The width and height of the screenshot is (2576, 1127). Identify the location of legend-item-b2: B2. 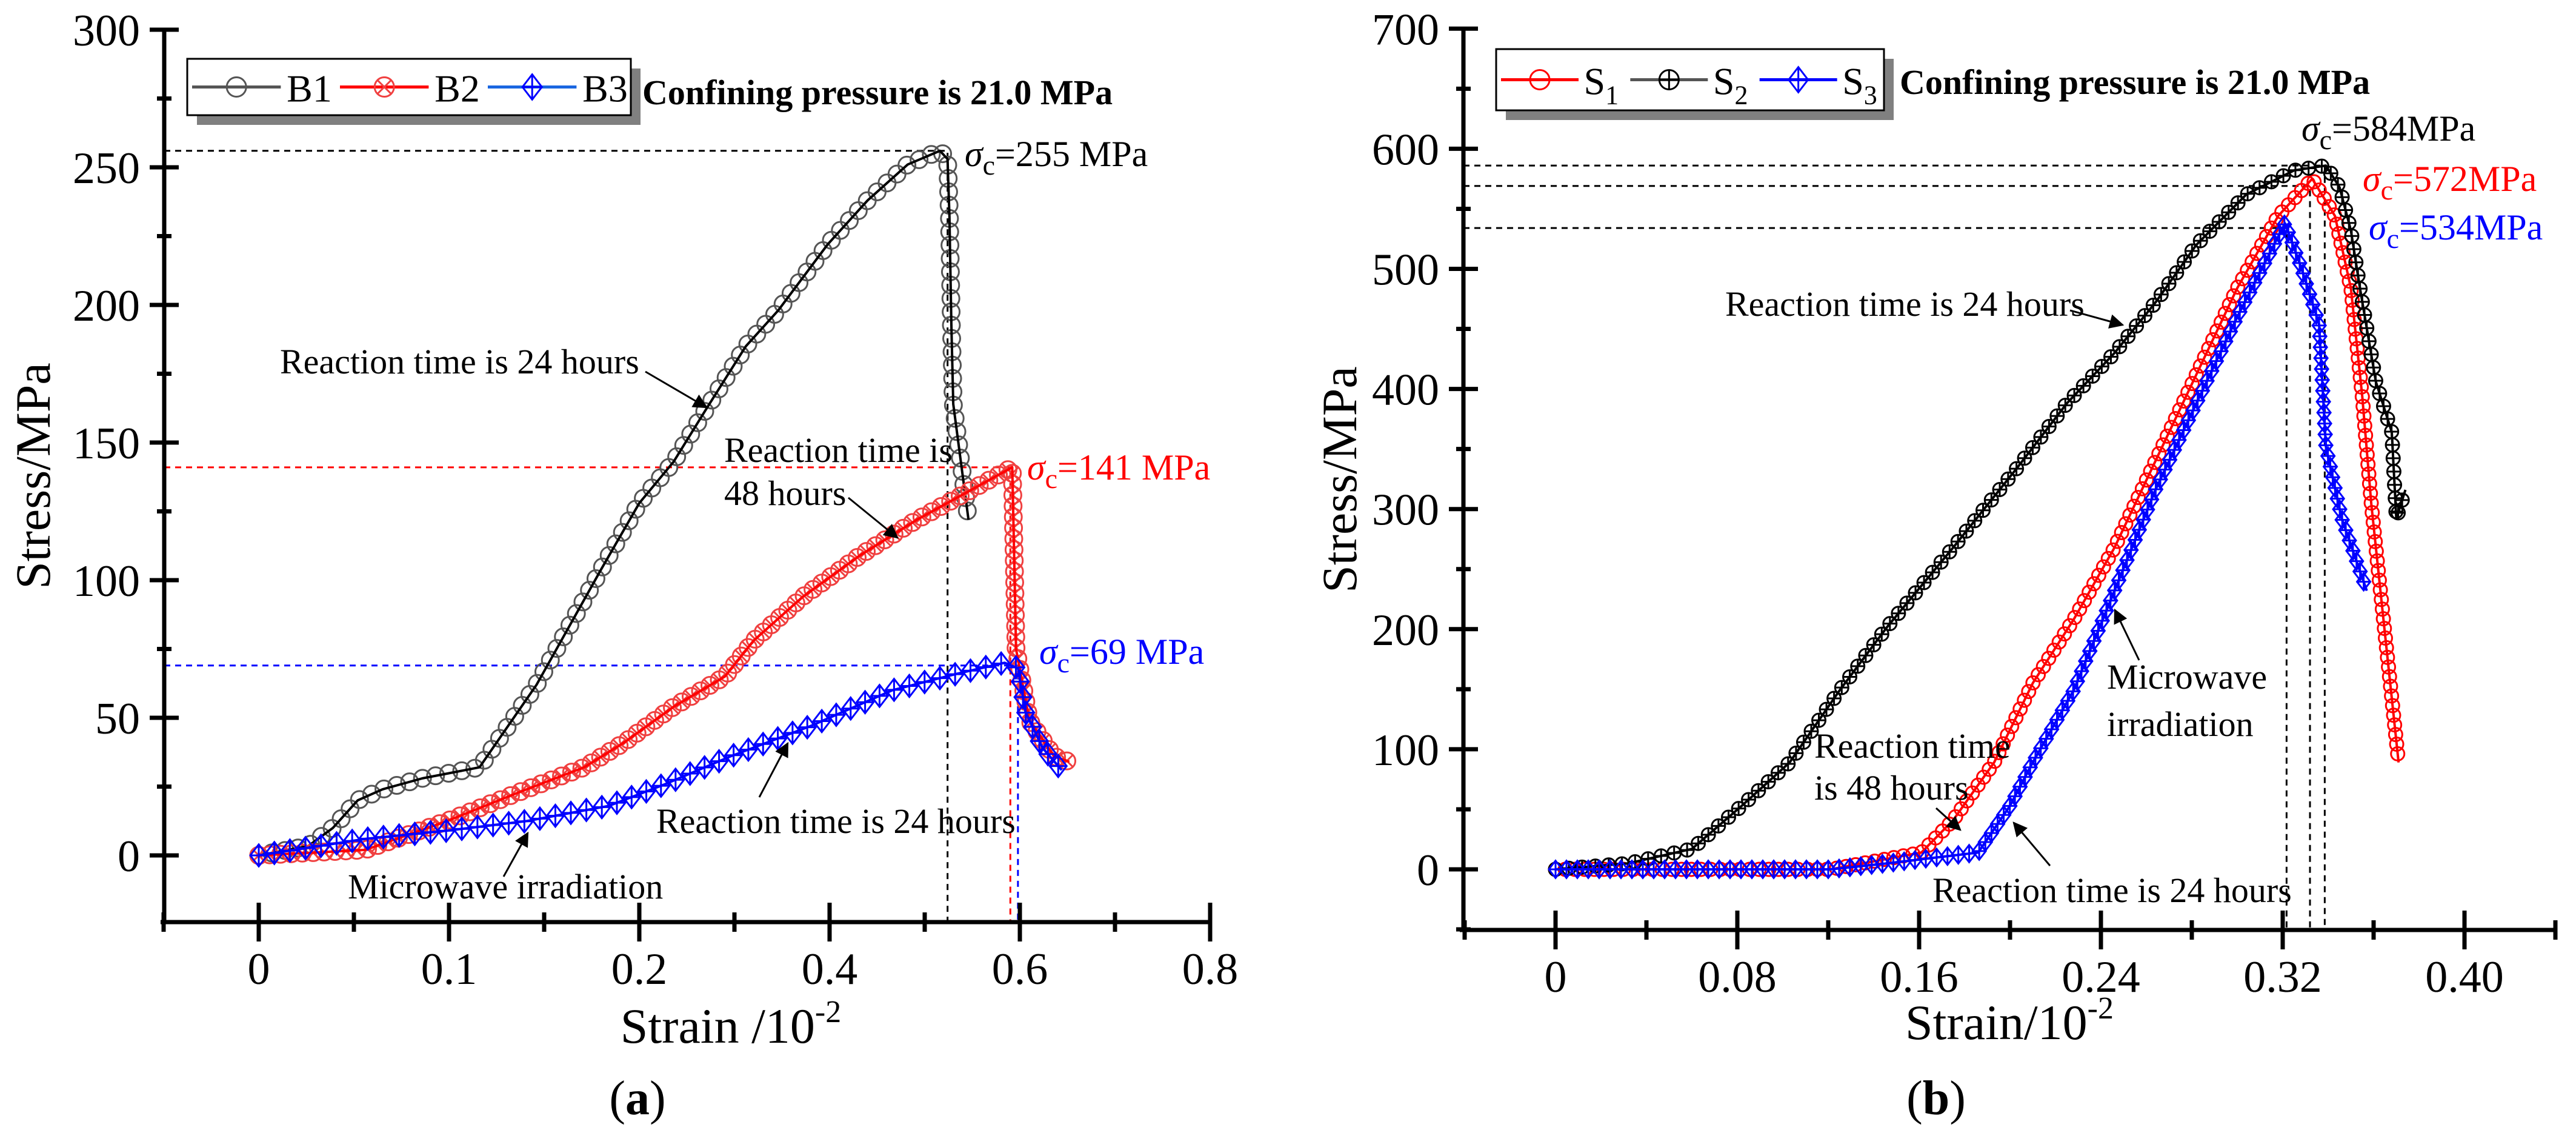
(410, 89).